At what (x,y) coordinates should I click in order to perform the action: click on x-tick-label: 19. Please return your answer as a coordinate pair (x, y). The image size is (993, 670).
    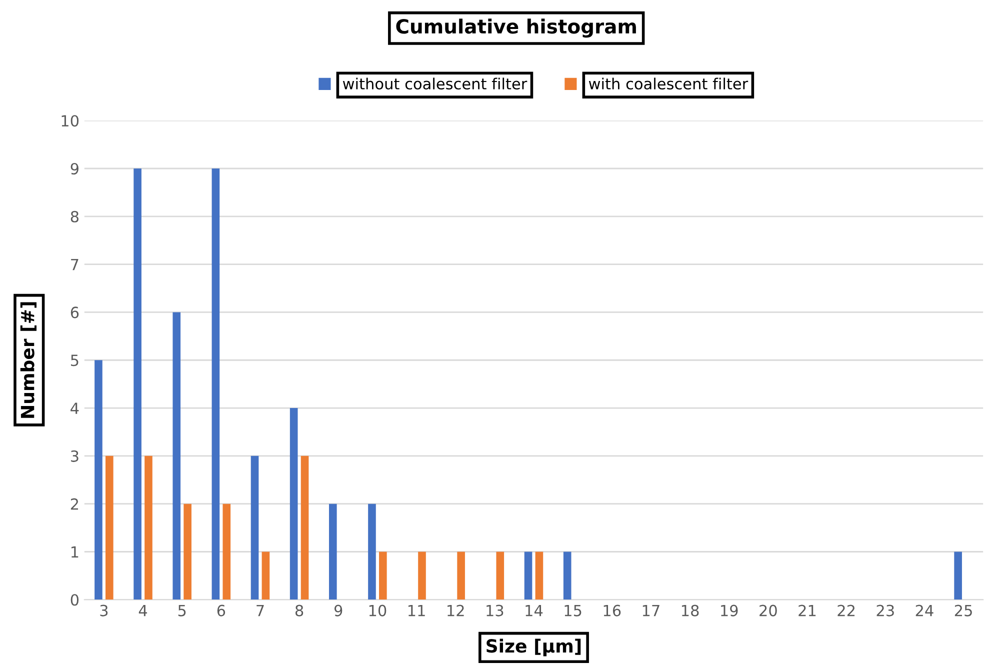
    Looking at the image, I should click on (729, 610).